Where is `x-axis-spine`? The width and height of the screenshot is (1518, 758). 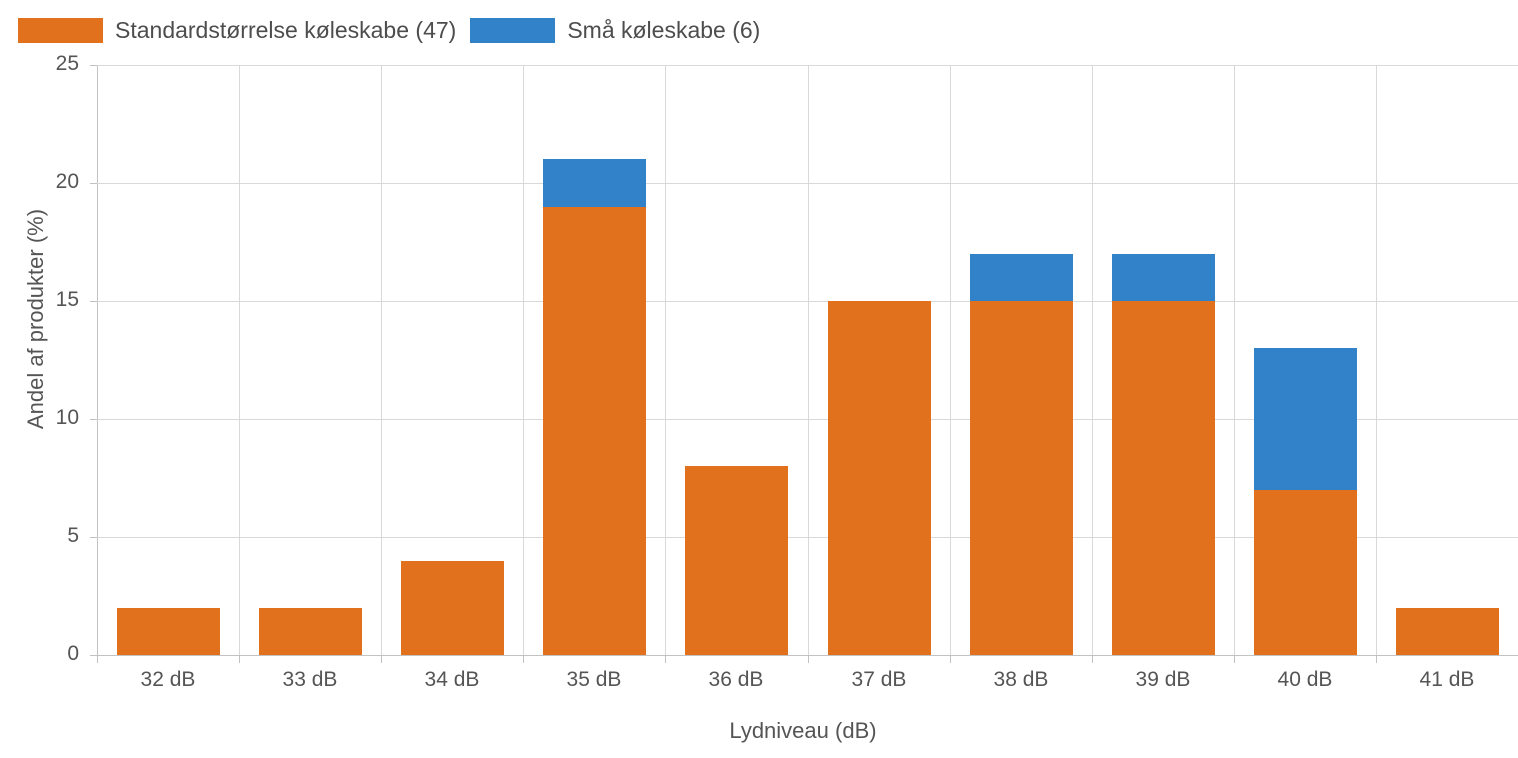 x-axis-spine is located at coordinates (807, 655).